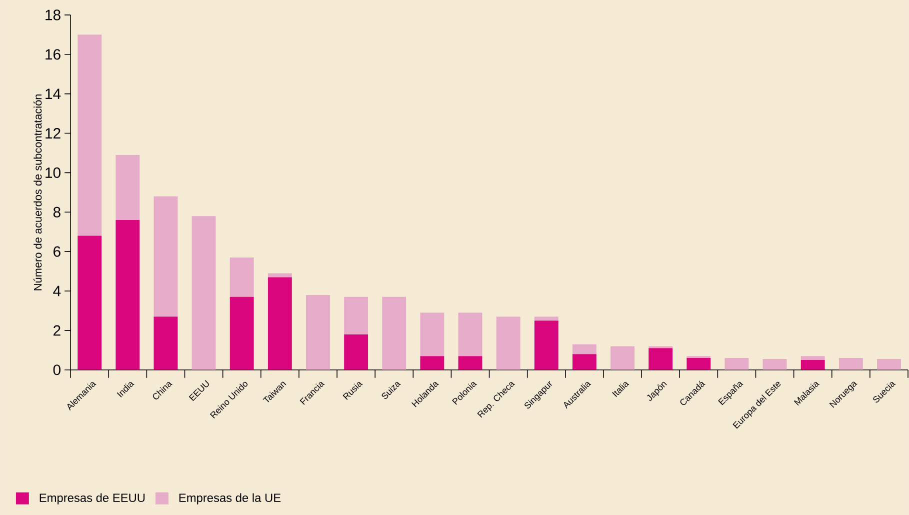 The height and width of the screenshot is (515, 909). I want to click on y-tick-label: 16, so click(53, 54).